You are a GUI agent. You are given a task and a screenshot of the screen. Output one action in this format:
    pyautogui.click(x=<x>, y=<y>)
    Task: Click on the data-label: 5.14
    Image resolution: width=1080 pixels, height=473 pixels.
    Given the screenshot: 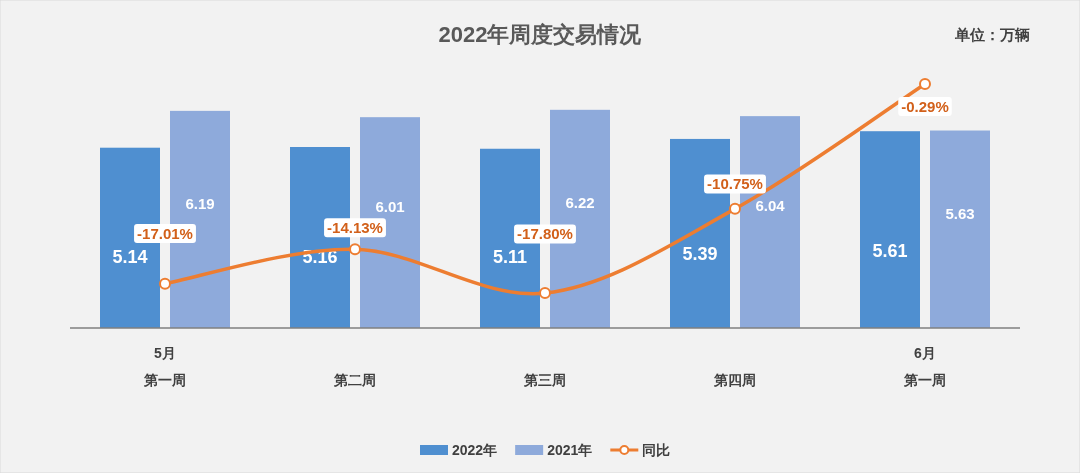 What is the action you would take?
    pyautogui.click(x=130, y=257)
    